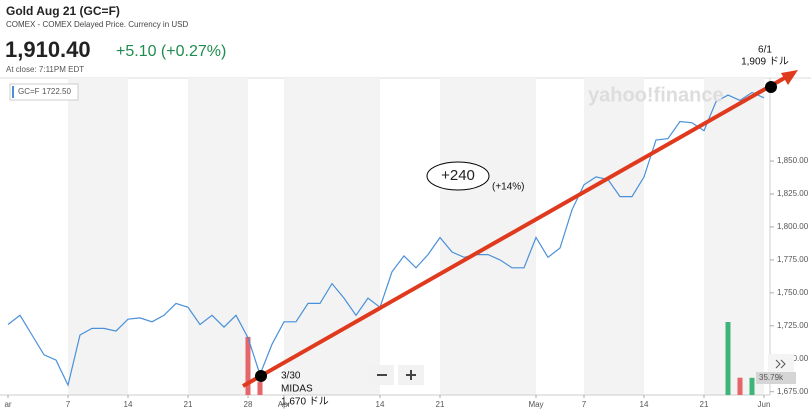 The image size is (811, 411). I want to click on expand-button, so click(781, 364).